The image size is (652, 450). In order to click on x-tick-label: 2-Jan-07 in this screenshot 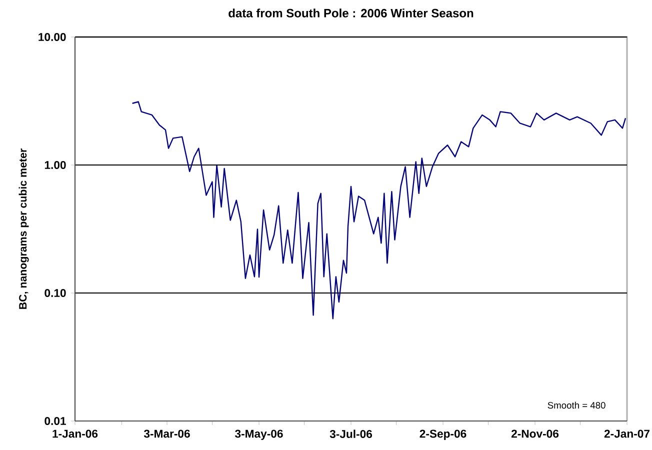, I will do `click(627, 434)`.